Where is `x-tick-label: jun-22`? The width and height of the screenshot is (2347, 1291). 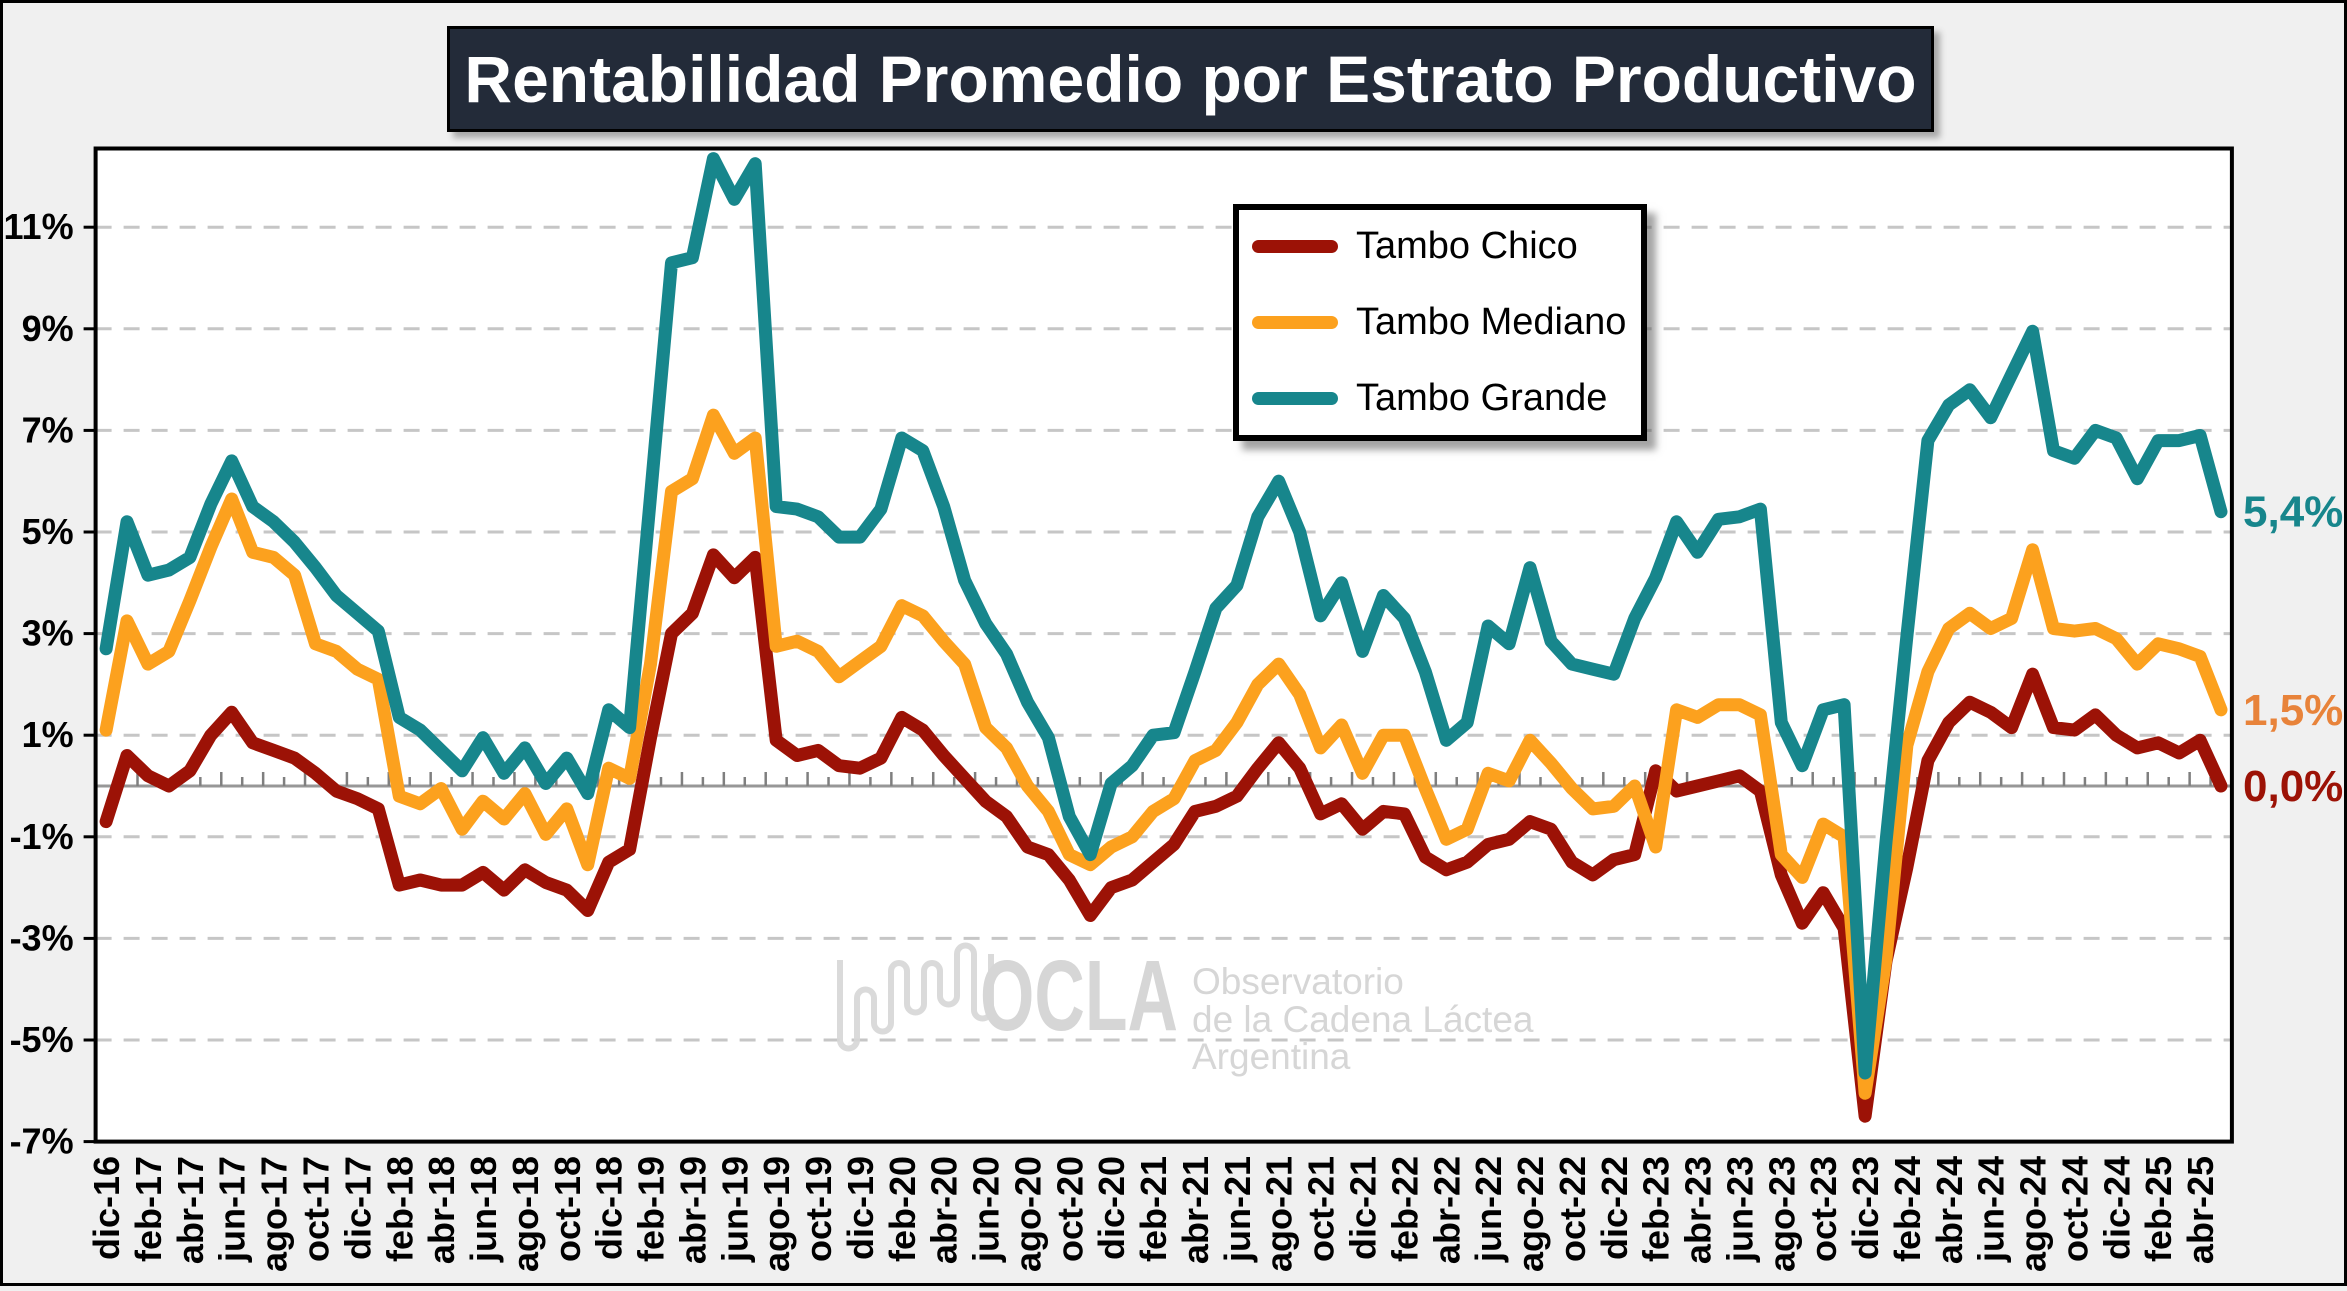
x-tick-label: jun-22 is located at coordinates (1488, 1209).